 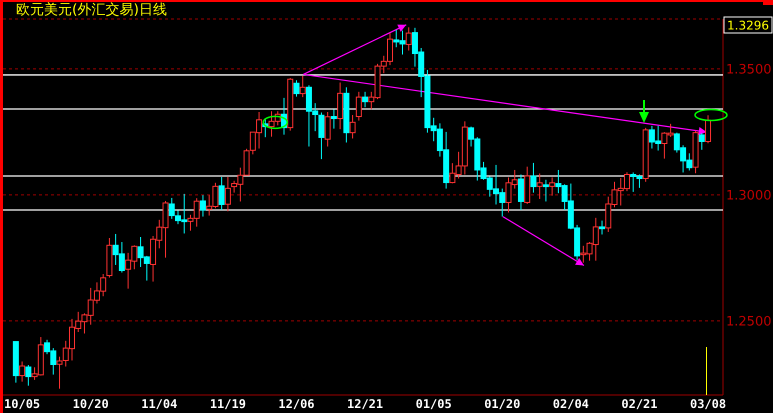 What do you see at coordinates (570, 404) in the screenshot?
I see `x-tick-label: 02/04` at bounding box center [570, 404].